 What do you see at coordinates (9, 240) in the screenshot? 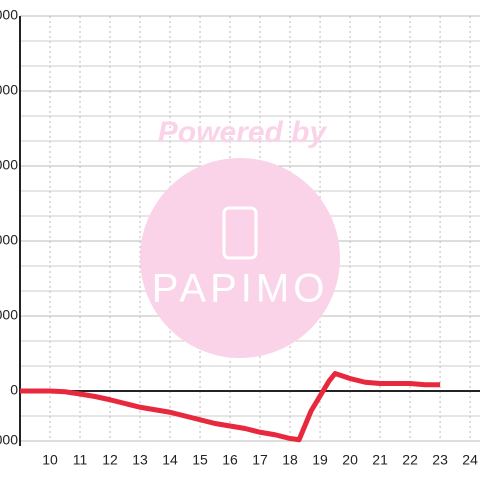
I see `y-tick-label: 60,000` at bounding box center [9, 240].